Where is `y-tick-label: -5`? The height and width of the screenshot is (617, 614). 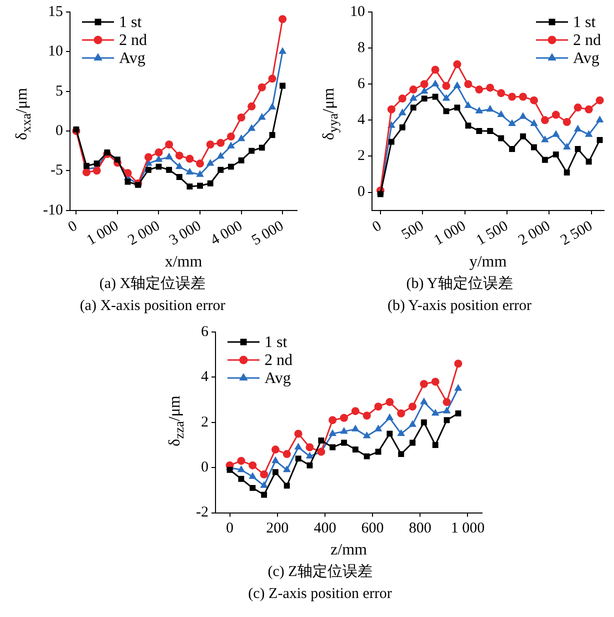 y-tick-label: -5 is located at coordinates (56, 170).